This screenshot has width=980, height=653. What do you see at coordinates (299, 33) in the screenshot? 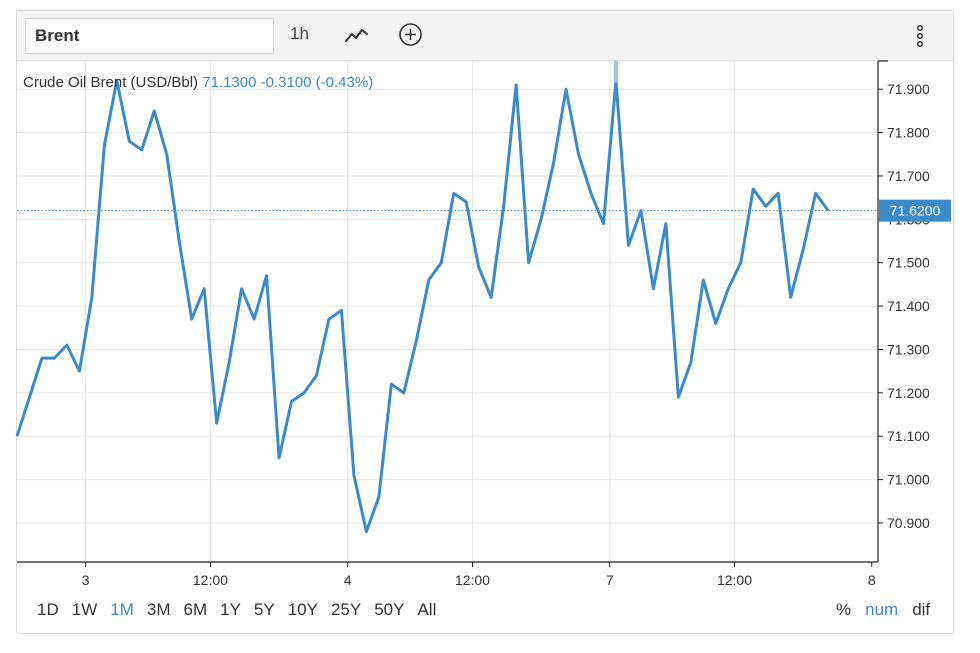
I see `interval-button: 1h` at bounding box center [299, 33].